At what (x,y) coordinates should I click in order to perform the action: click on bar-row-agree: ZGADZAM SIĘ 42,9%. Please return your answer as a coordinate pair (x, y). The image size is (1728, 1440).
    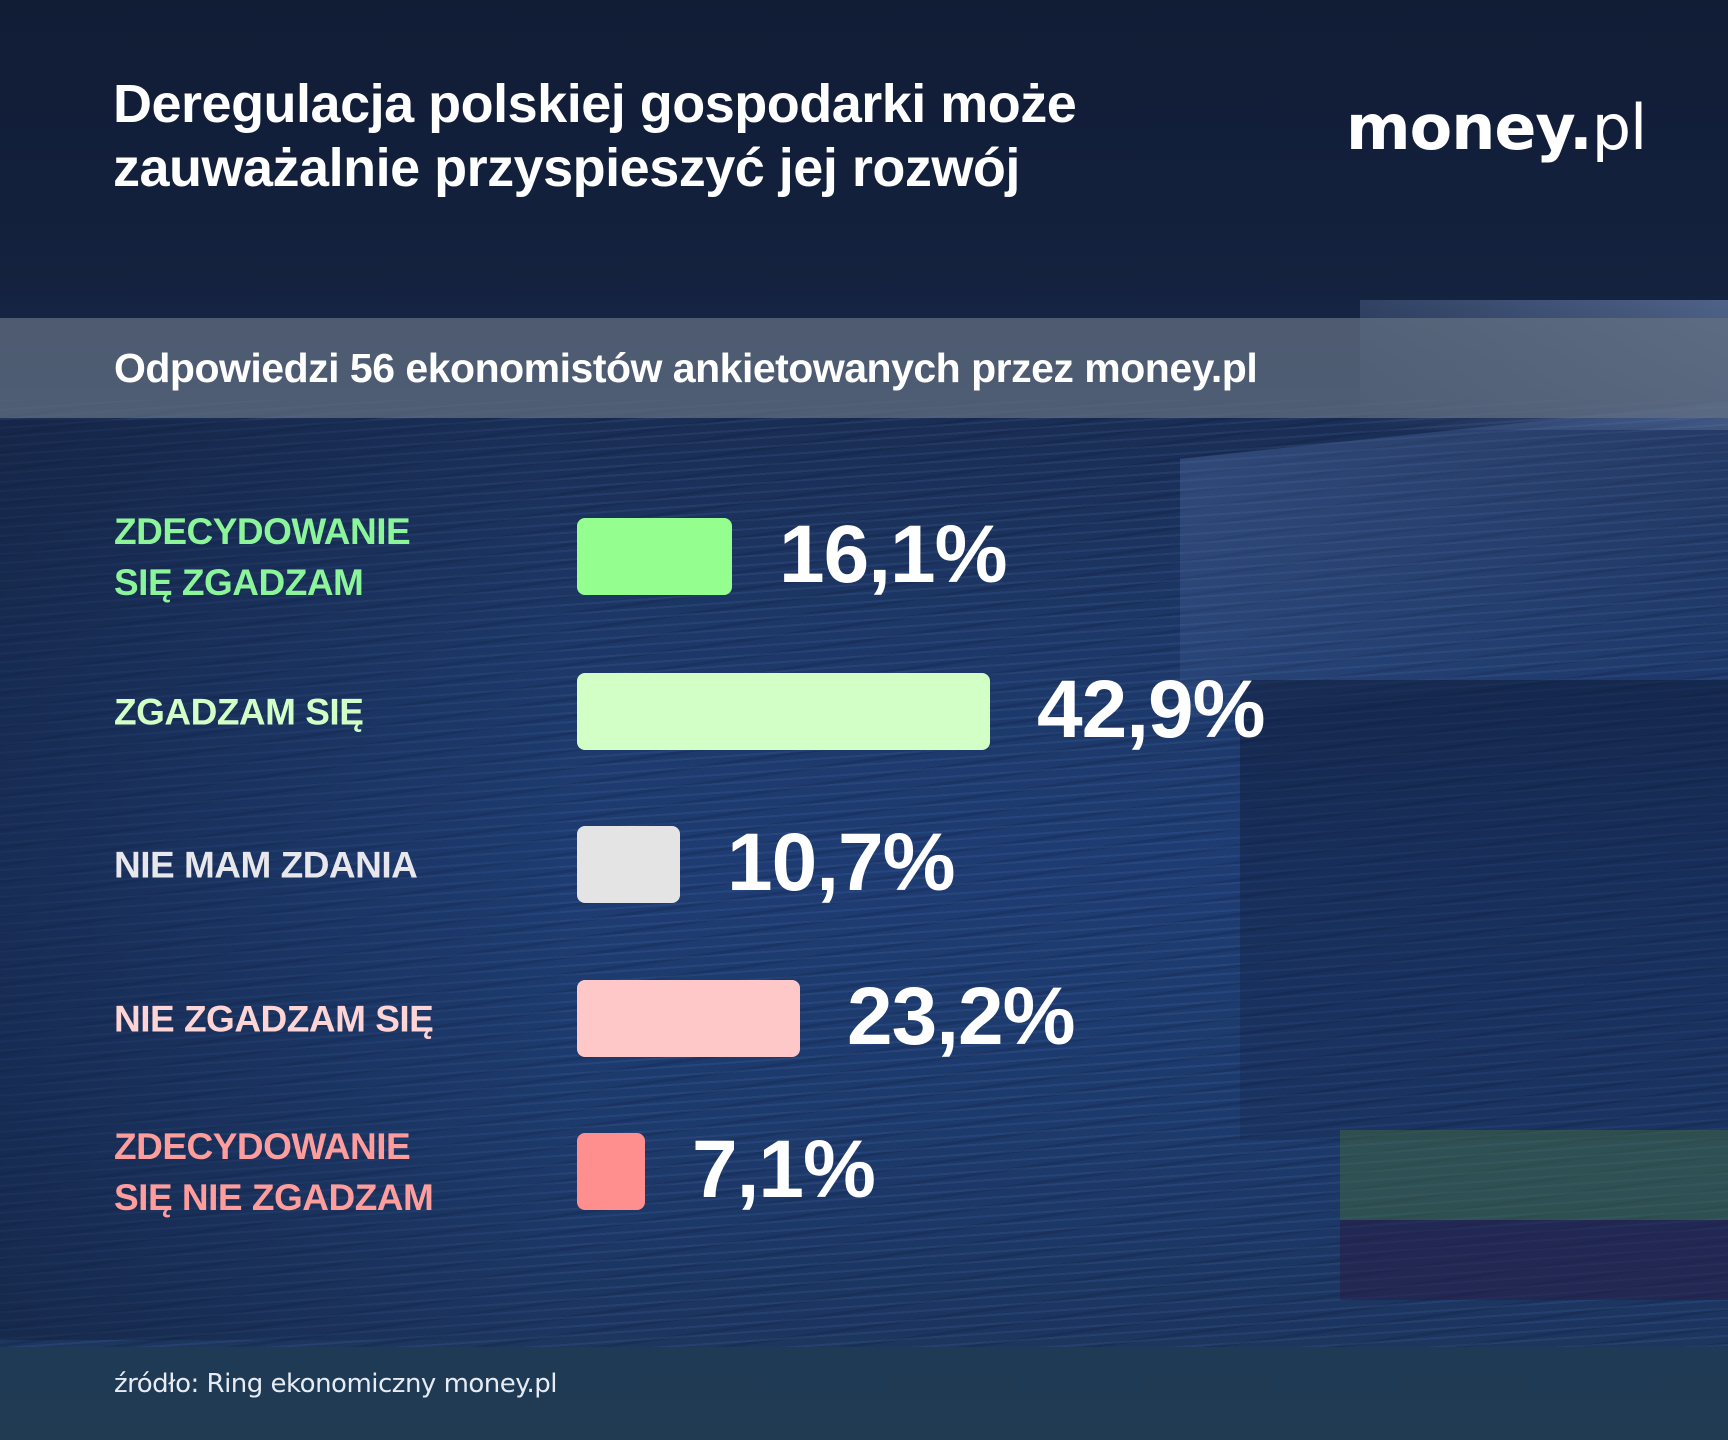
    Looking at the image, I should click on (864, 709).